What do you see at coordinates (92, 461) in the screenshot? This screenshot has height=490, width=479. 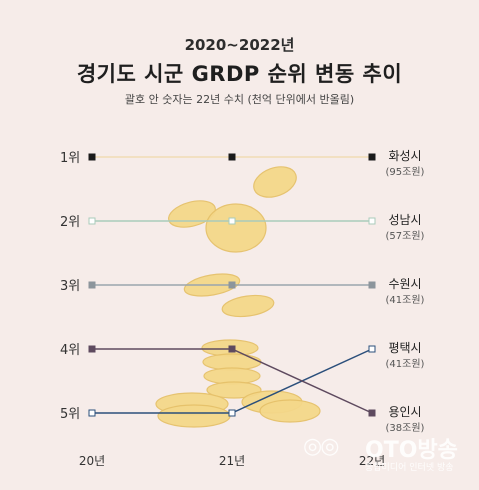 I see `x-tick-label: 20년` at bounding box center [92, 461].